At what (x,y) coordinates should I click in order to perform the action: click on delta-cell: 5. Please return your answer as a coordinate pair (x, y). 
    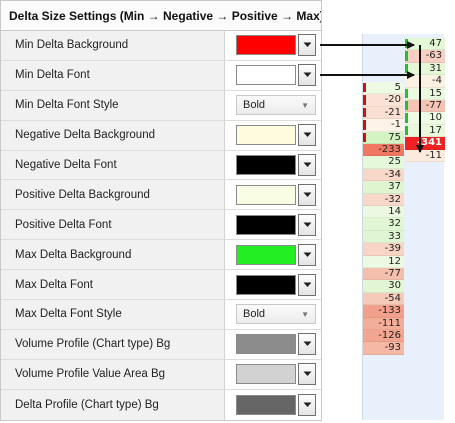
    Looking at the image, I should click on (383, 88).